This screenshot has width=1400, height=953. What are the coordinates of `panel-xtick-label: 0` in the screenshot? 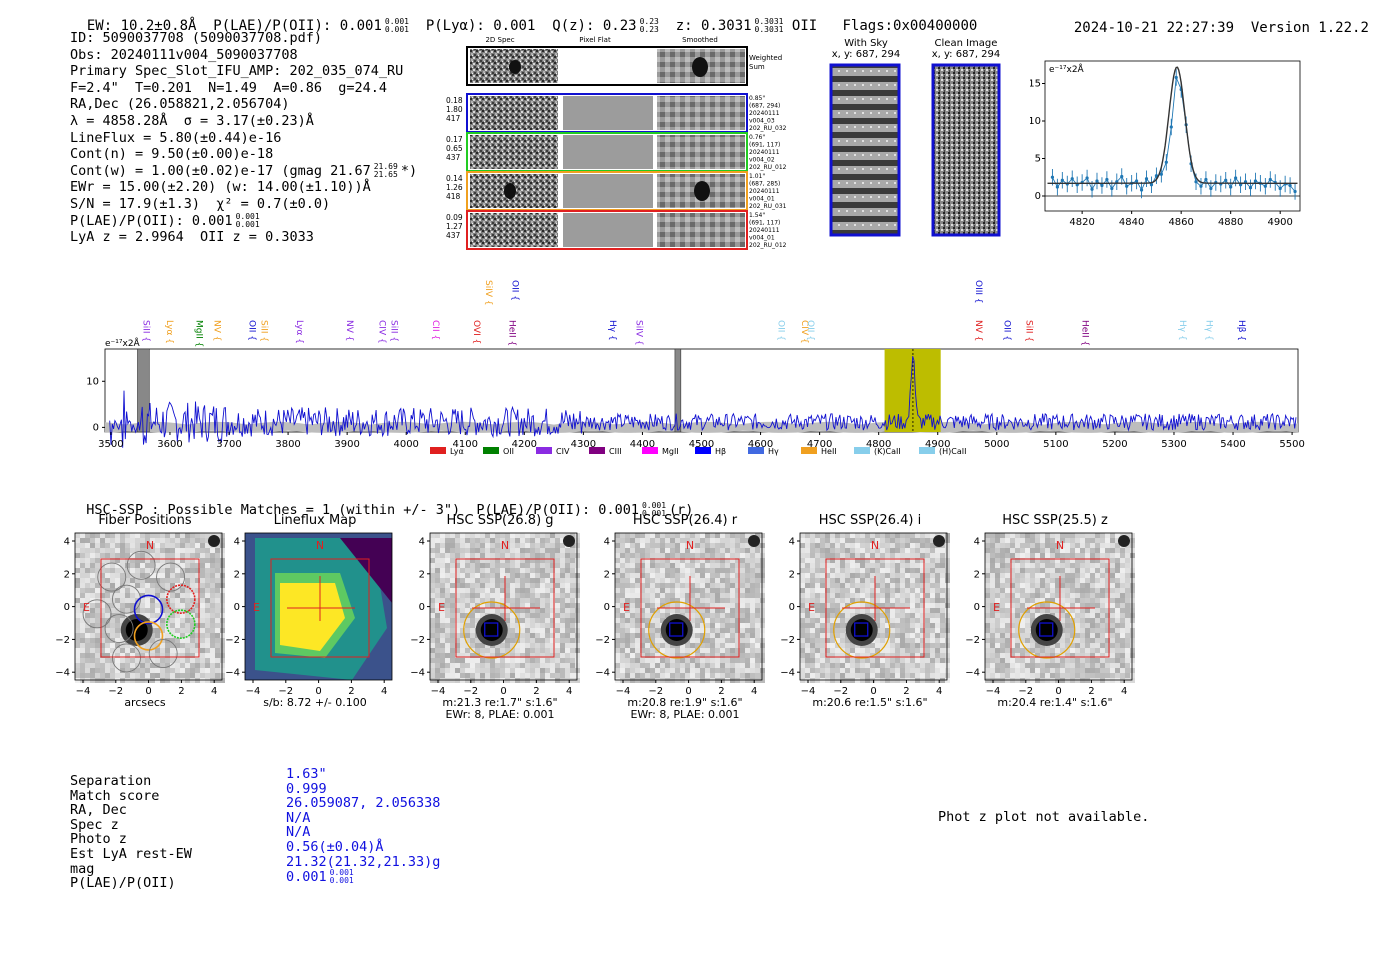 It's located at (688, 691).